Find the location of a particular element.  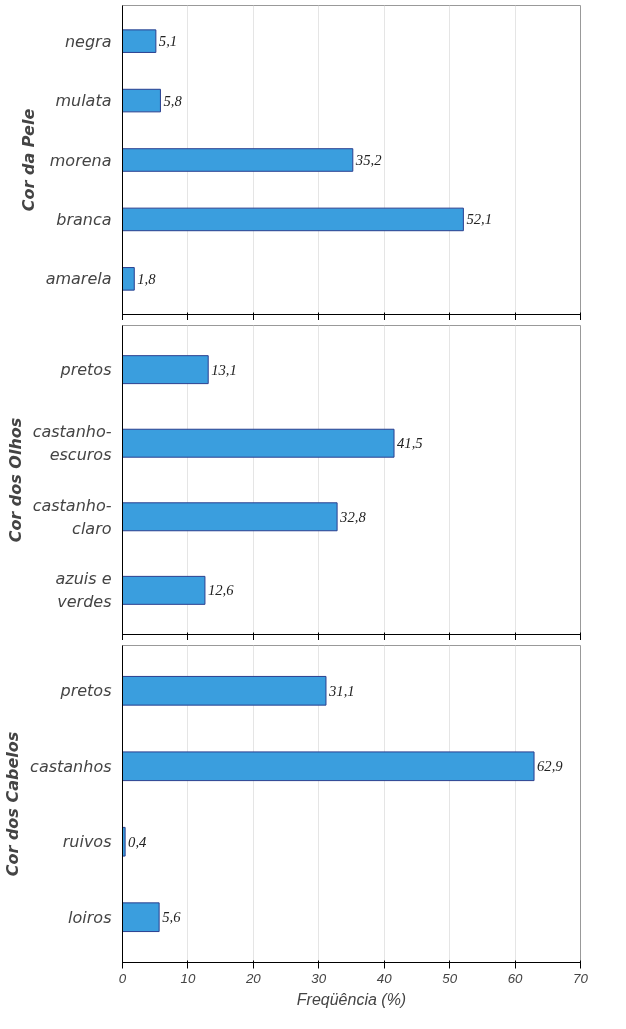

data-label: 0,4 is located at coordinates (137, 841).